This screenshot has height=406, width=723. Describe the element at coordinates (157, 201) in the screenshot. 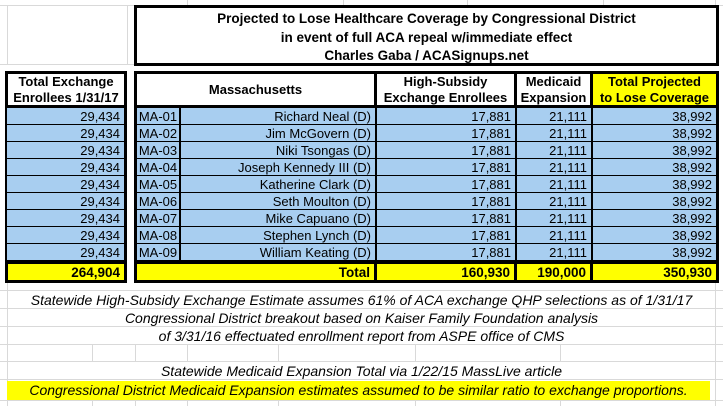

I see `district-cell: MA-06` at that location.